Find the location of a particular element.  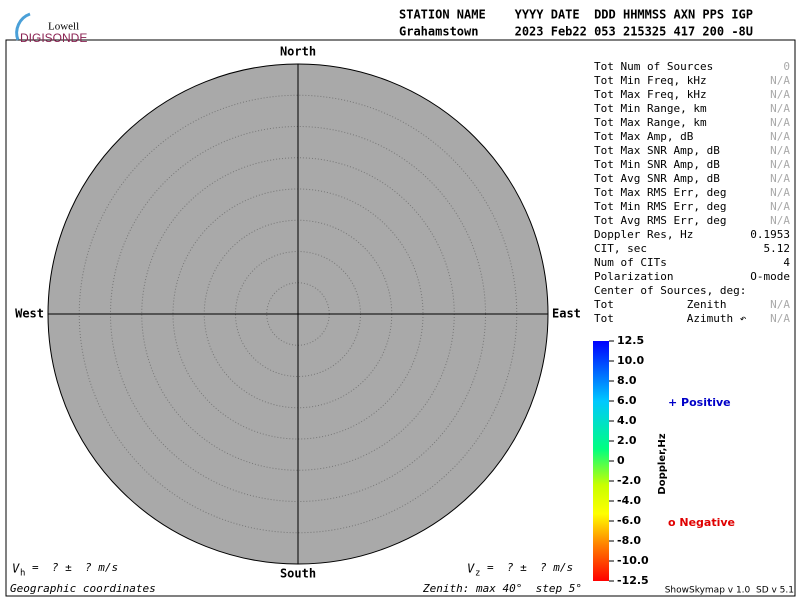

stat-label: Tot Avg SNR Amp, dB is located at coordinates (657, 178).